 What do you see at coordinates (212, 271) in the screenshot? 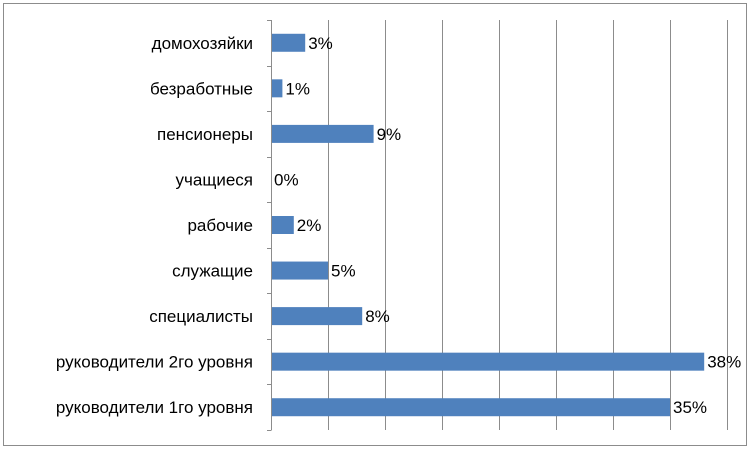
I see `category-label: служащие` at bounding box center [212, 271].